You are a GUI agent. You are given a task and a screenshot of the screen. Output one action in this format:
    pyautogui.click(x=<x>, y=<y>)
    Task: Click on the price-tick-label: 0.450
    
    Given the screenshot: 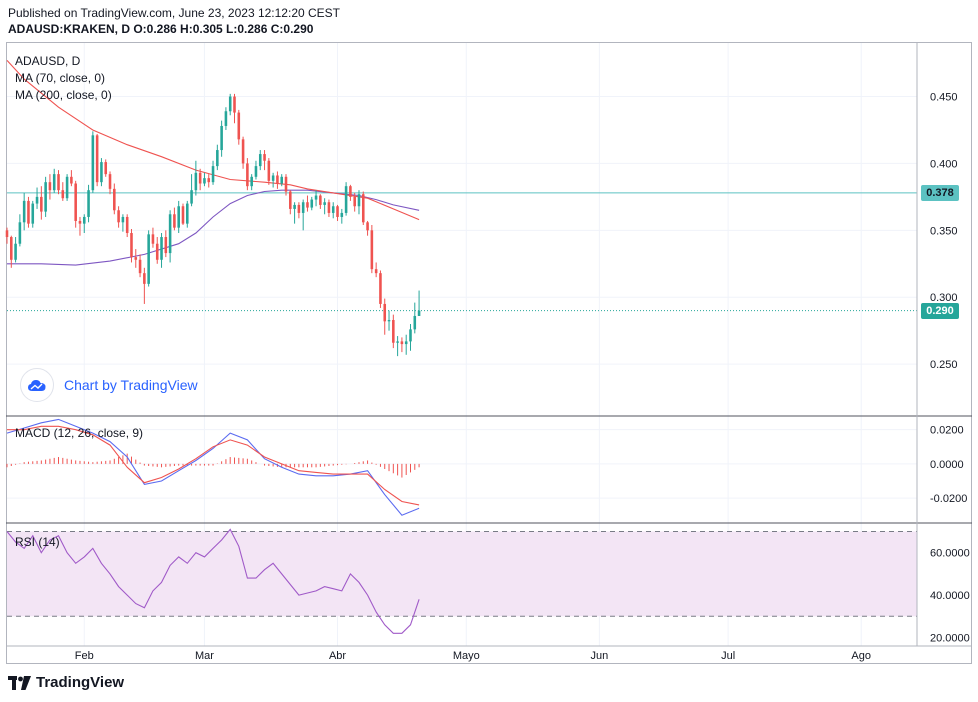 What is the action you would take?
    pyautogui.click(x=944, y=98)
    